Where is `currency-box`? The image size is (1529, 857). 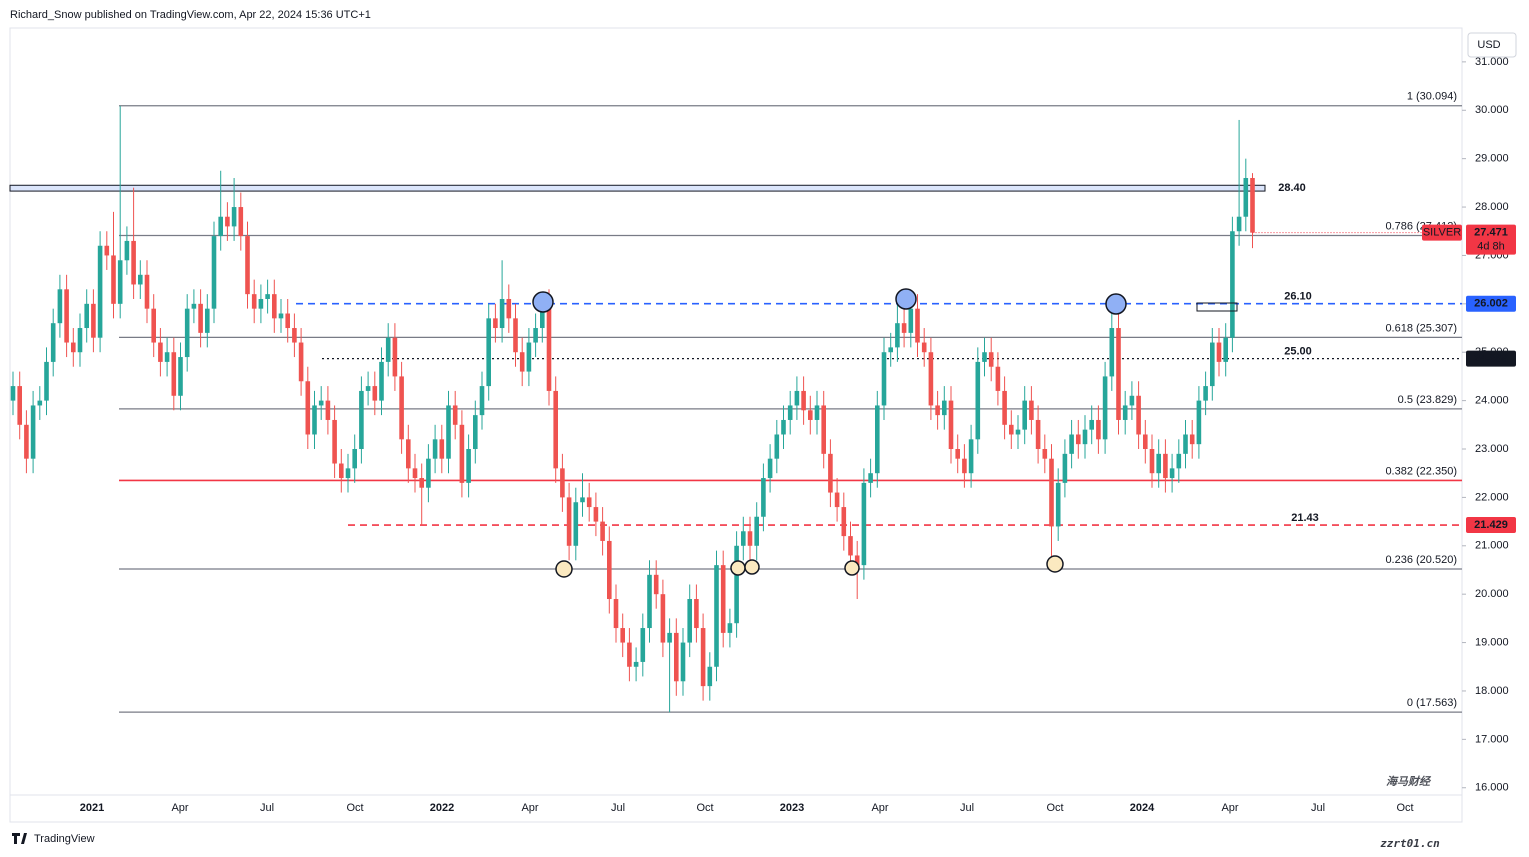 currency-box is located at coordinates (1492, 45).